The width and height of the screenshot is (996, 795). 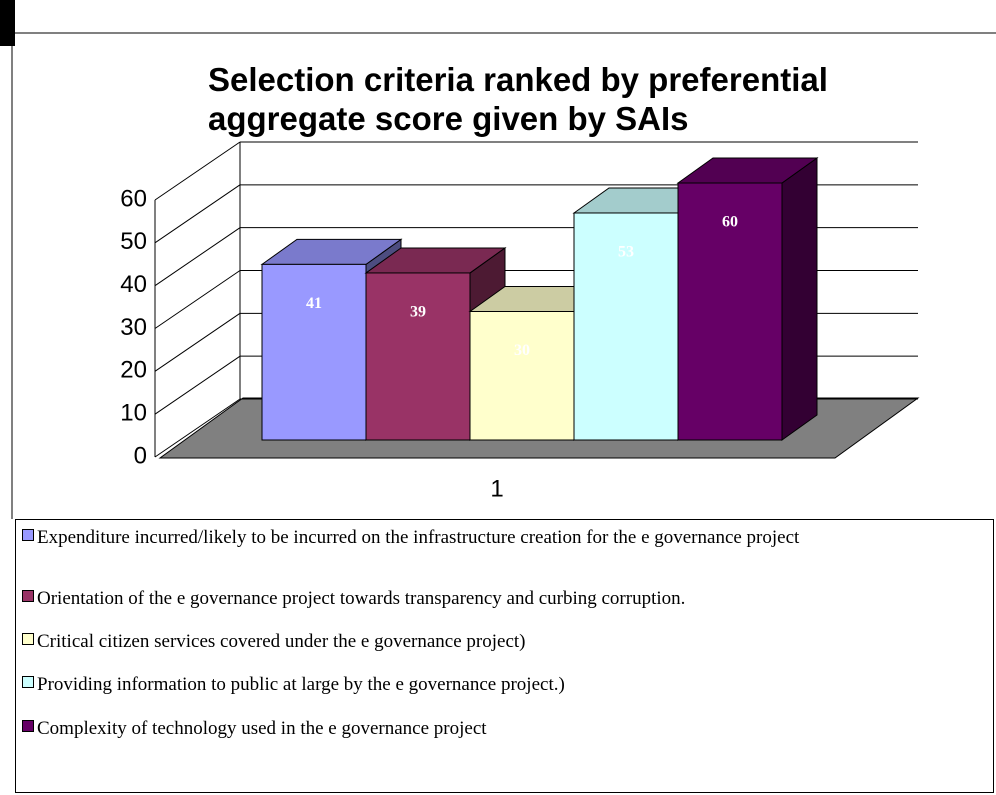 I want to click on value-label: 41, so click(x=314, y=303).